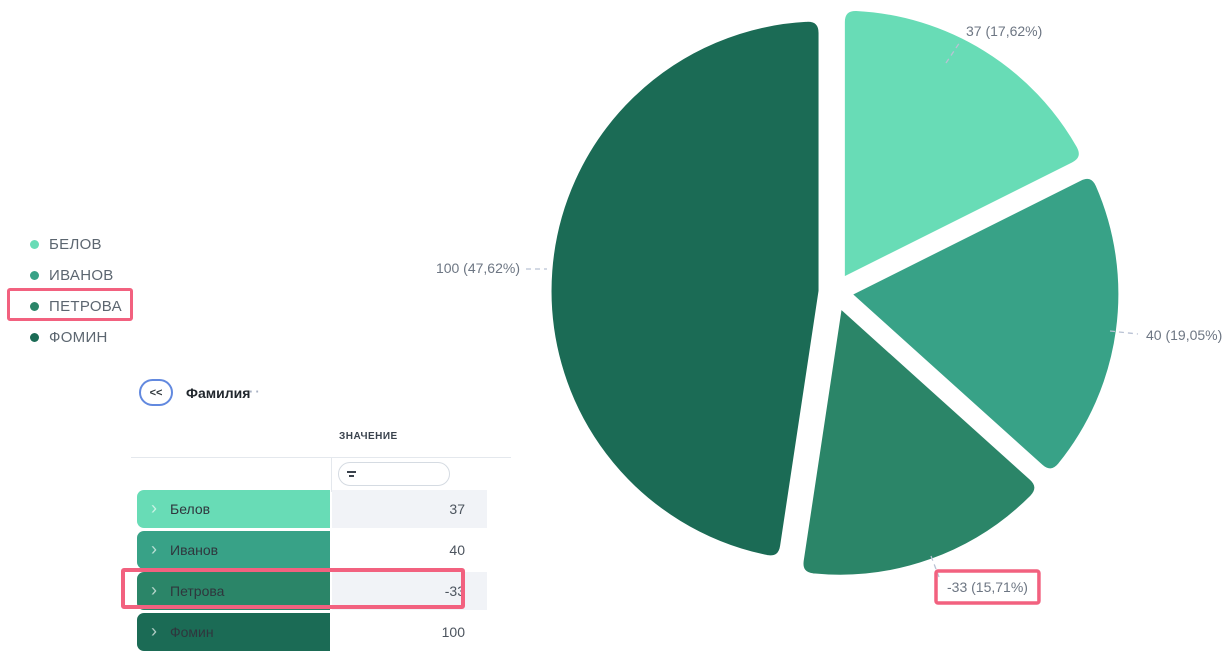 Image resolution: width=1229 pixels, height=661 pixels. What do you see at coordinates (1184, 335) in the screenshot?
I see `pie-label-иванов: 40 (19,05%)` at bounding box center [1184, 335].